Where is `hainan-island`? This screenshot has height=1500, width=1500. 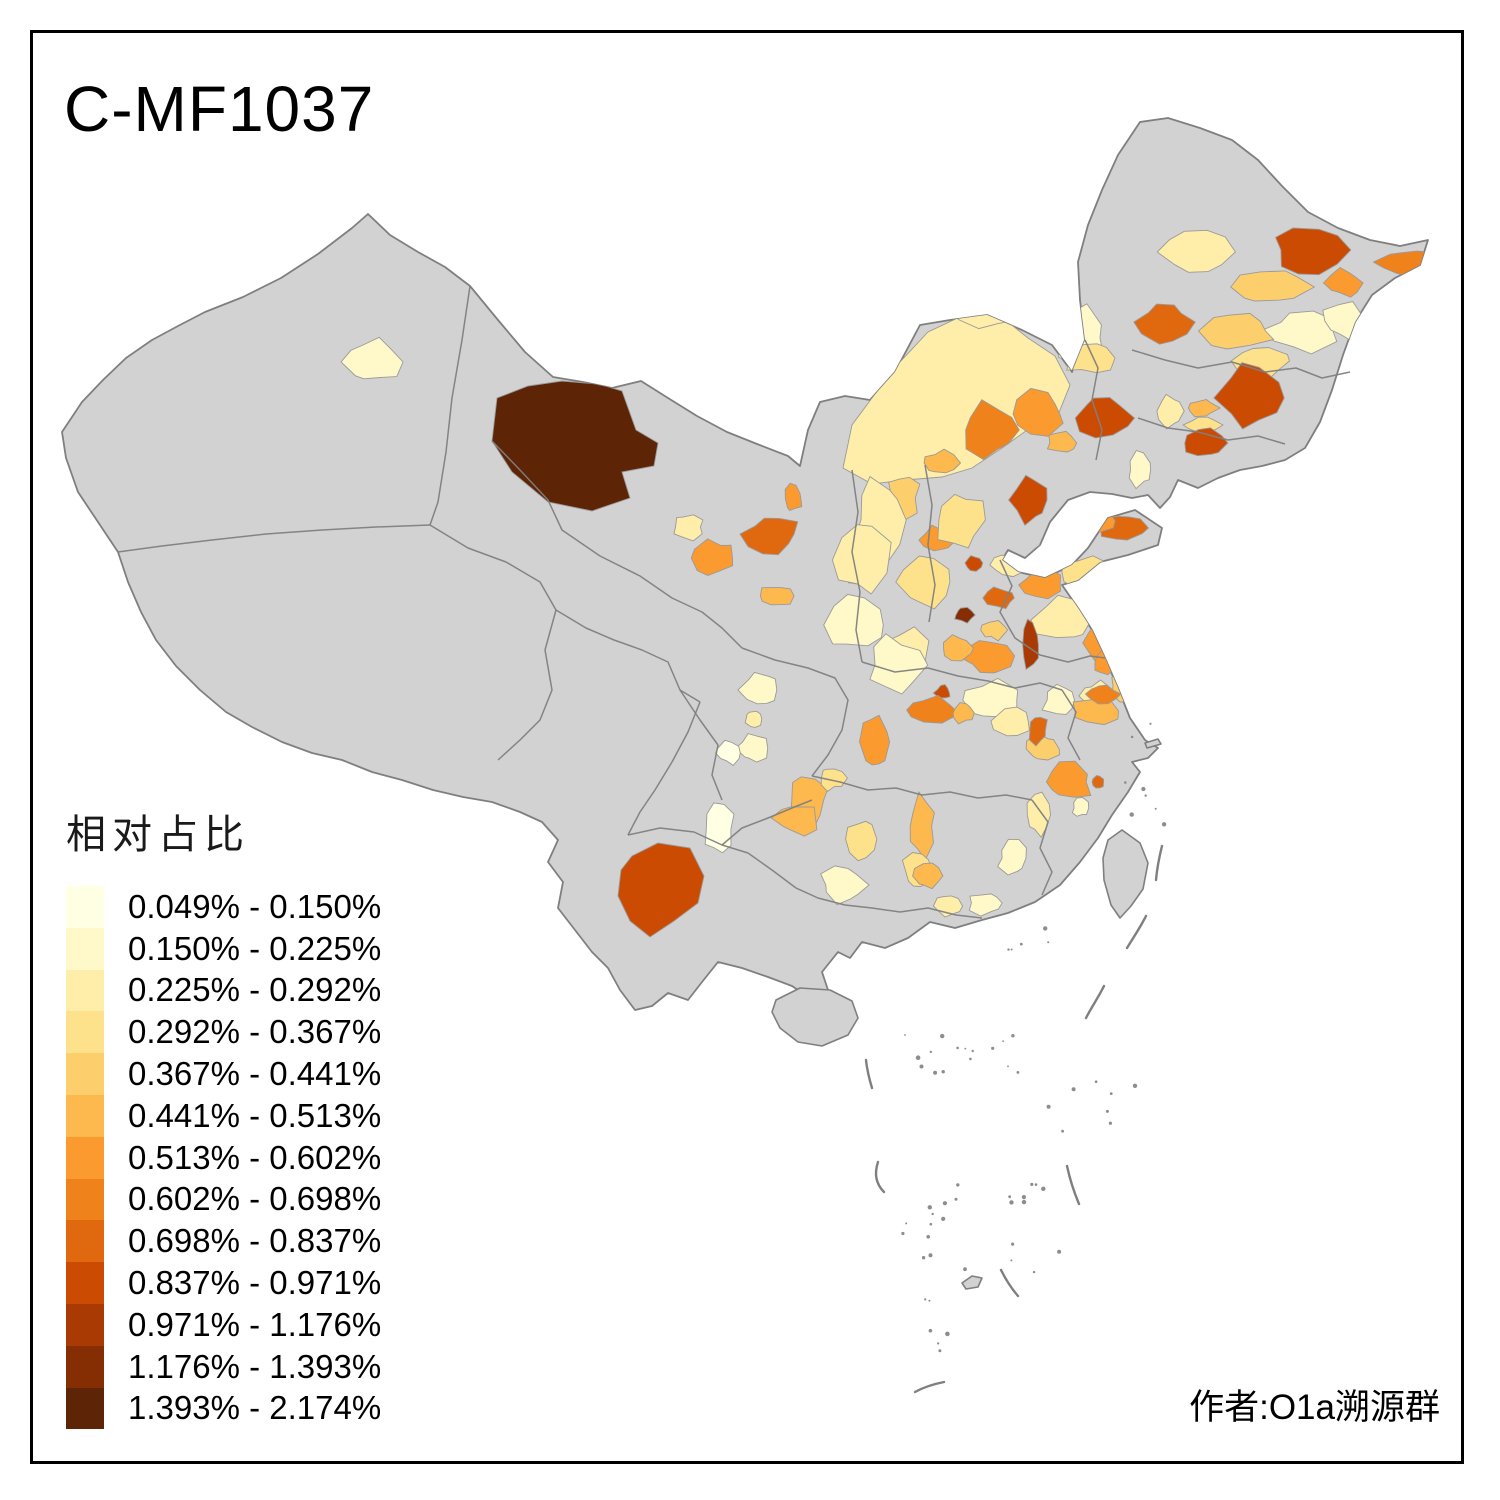
hainan-island is located at coordinates (815, 1017).